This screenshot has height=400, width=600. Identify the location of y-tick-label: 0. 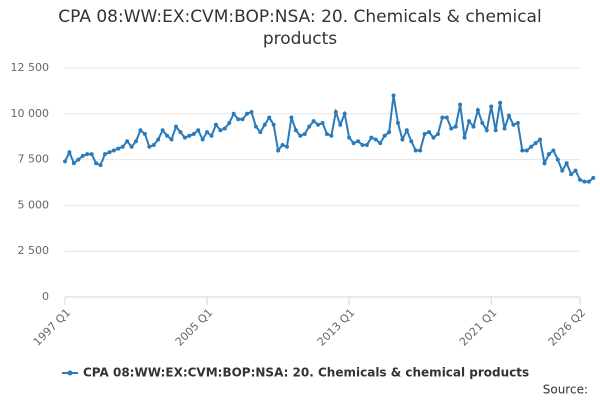
(45, 296).